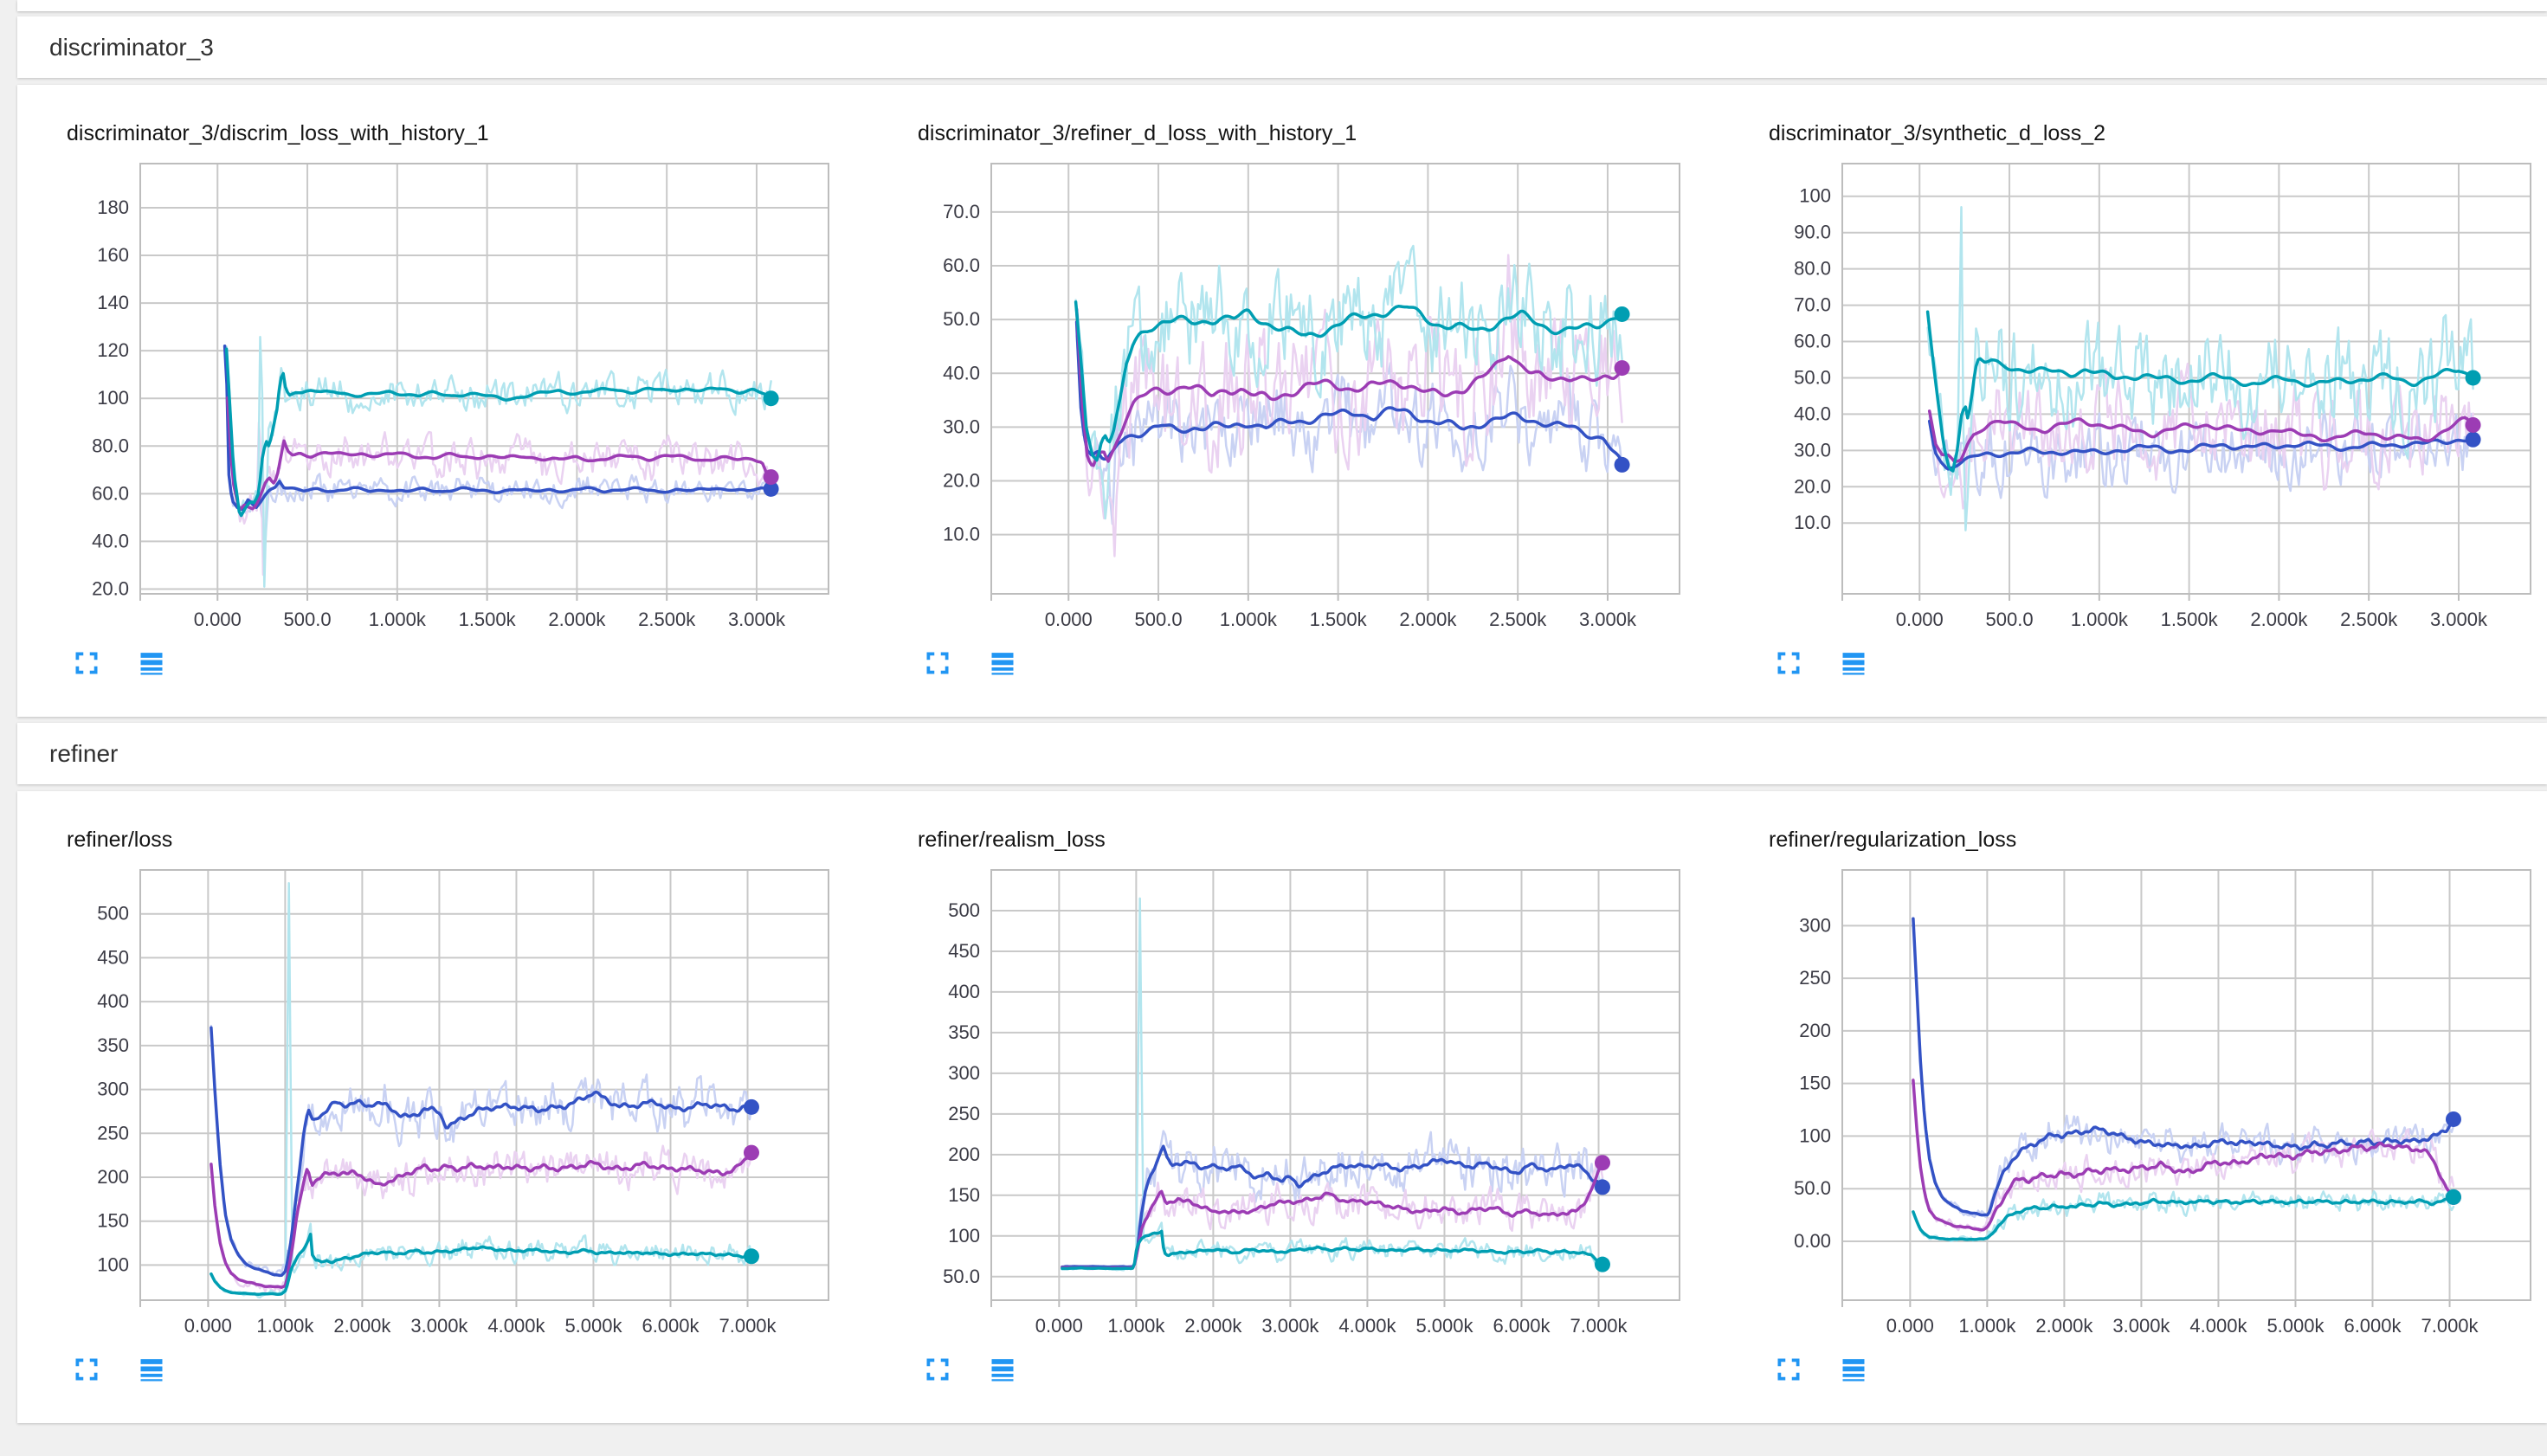  Describe the element at coordinates (1815, 925) in the screenshot. I see `svg-text: 300` at that location.